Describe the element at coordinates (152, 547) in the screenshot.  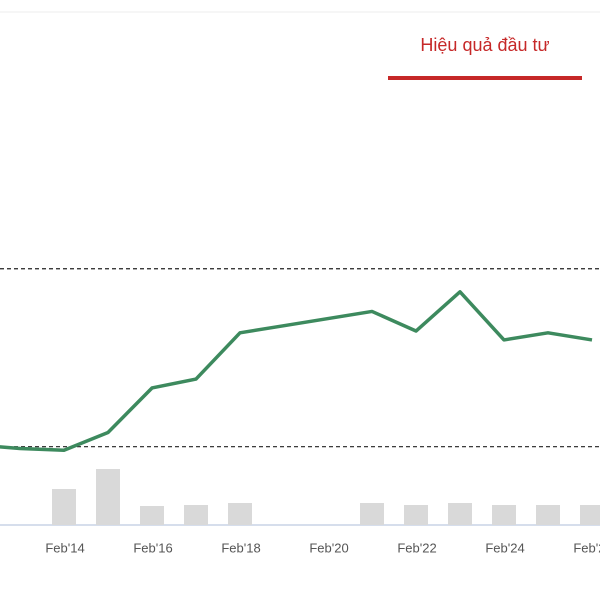
I see `x-tick-label: Feb'16` at that location.